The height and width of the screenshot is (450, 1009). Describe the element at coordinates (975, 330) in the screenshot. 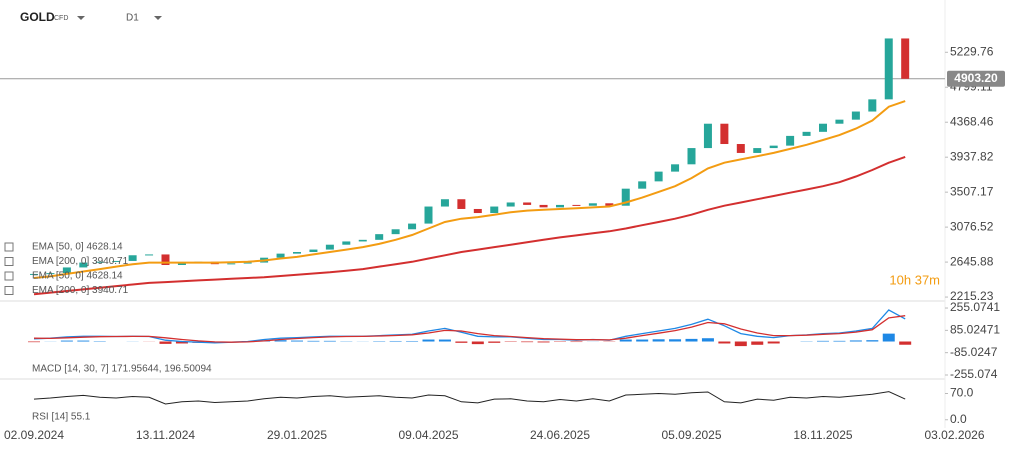

I see `y-tick-label: 85.02471` at that location.